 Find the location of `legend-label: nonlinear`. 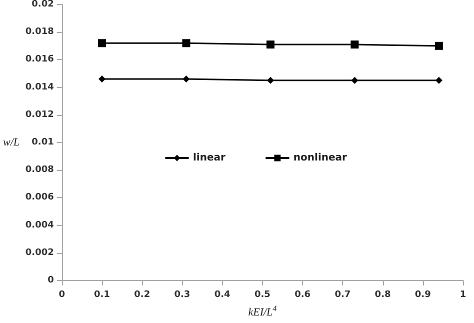

legend-label: nonlinear is located at coordinates (320, 158).